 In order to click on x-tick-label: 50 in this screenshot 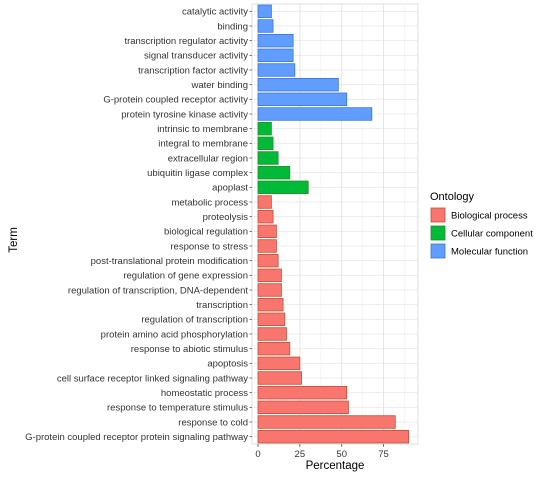, I will do `click(341, 454)`.